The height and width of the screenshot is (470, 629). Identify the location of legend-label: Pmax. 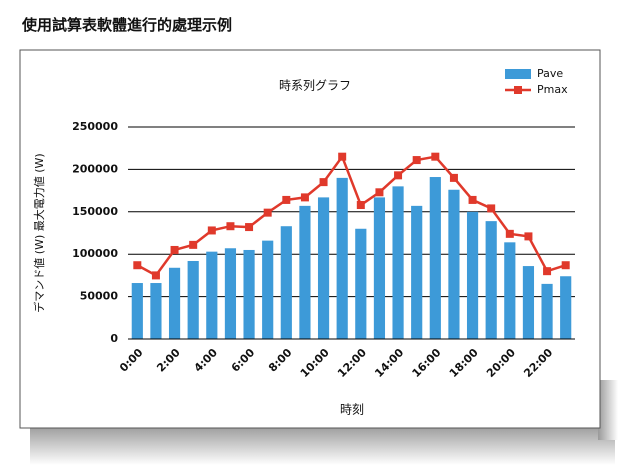
(552, 89).